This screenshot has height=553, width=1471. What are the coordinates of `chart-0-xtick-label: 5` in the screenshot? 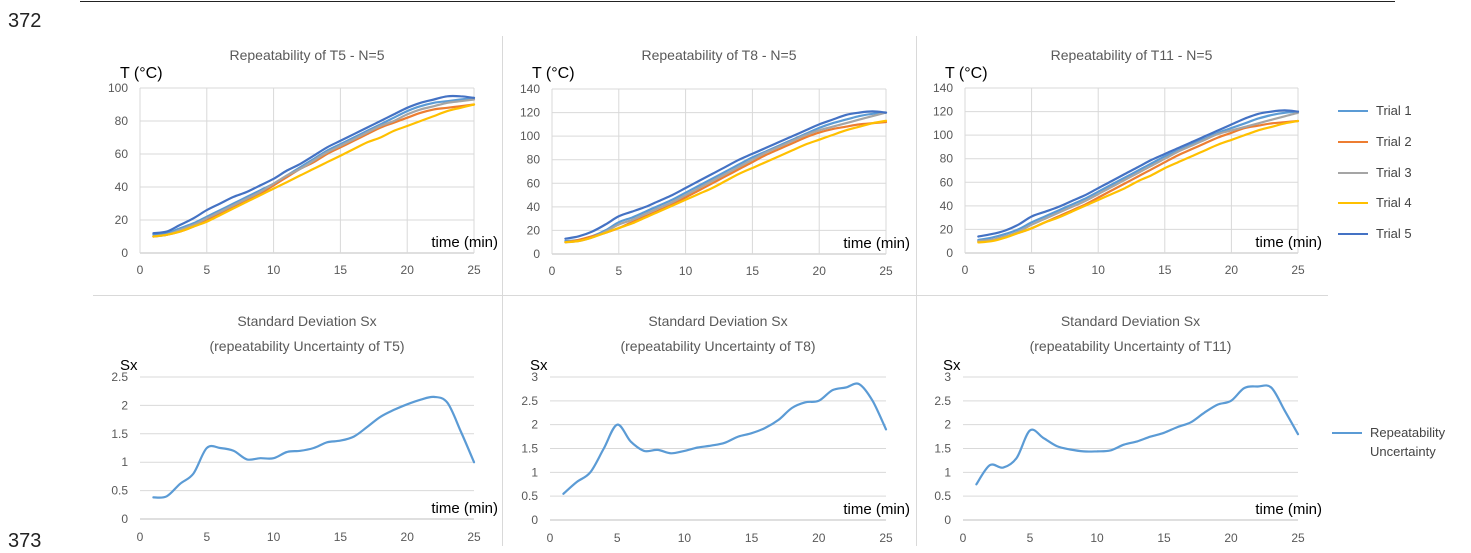 It's located at (206, 270).